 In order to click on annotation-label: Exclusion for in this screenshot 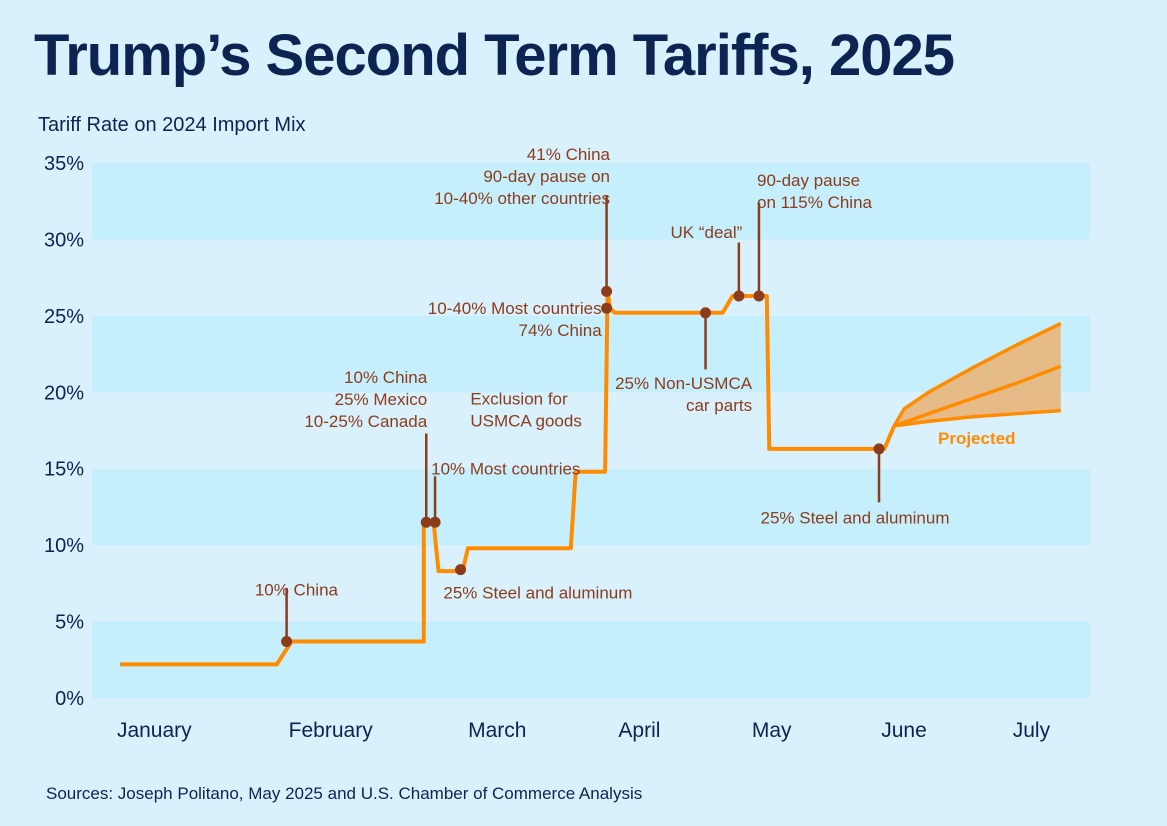, I will do `click(519, 398)`.